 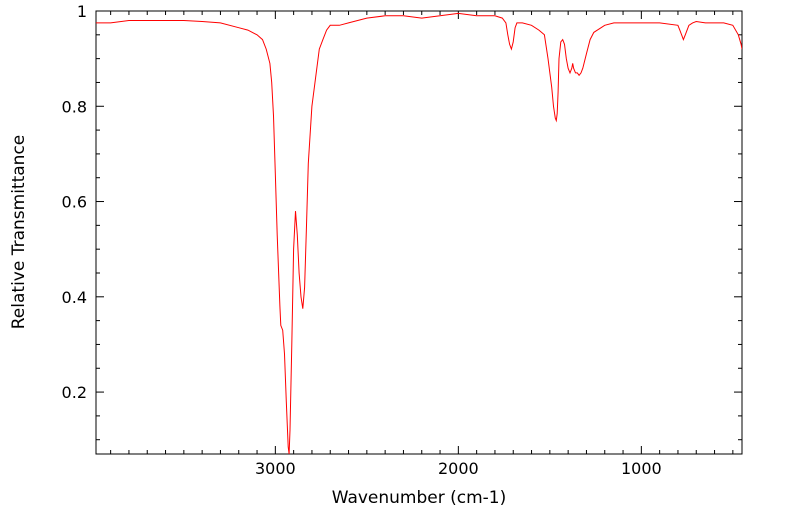 What do you see at coordinates (74, 106) in the screenshot?
I see `y-tick-label: 0.8` at bounding box center [74, 106].